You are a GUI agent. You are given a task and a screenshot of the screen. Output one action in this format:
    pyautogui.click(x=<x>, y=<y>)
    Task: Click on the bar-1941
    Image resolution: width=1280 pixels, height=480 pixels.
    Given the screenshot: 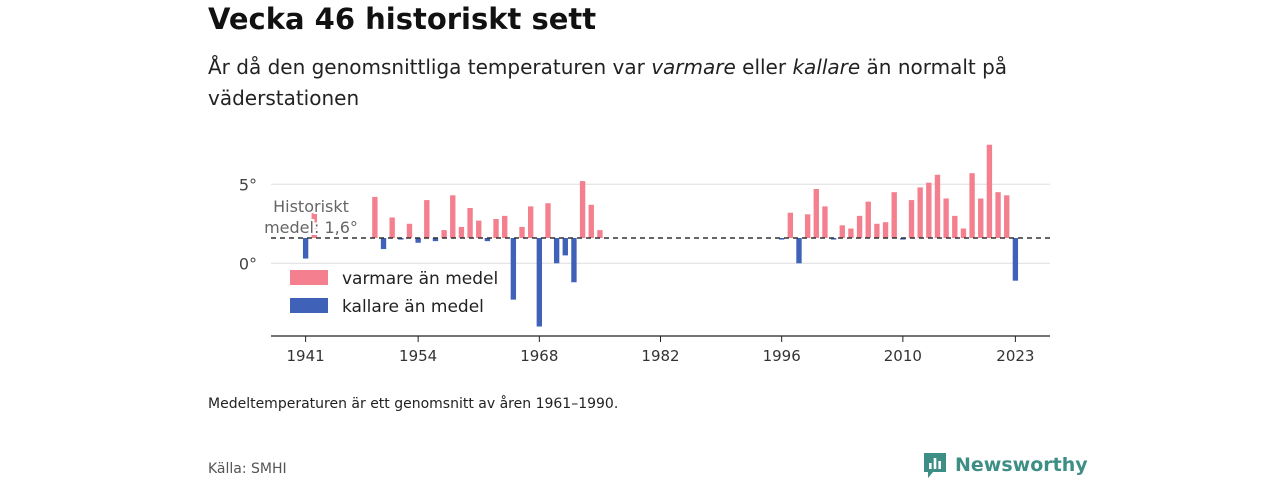 What is the action you would take?
    pyautogui.click(x=305, y=248)
    